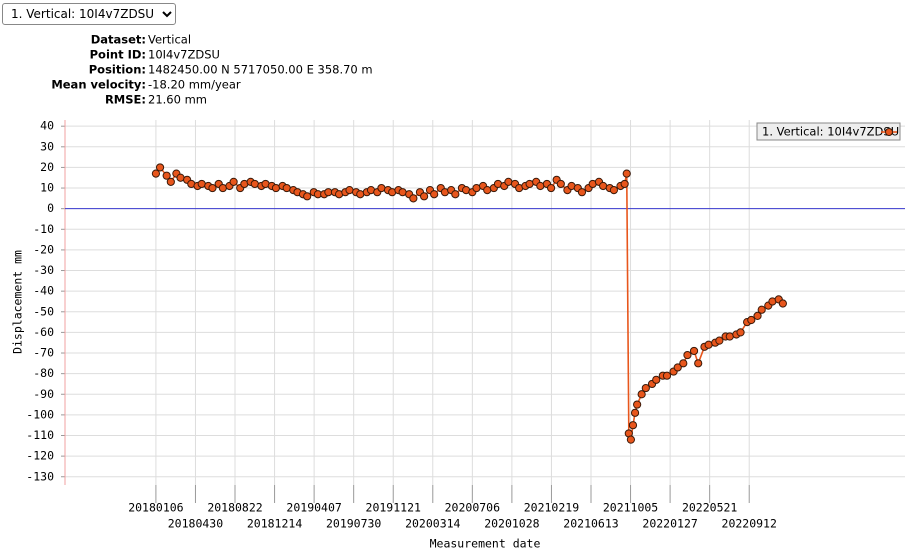 Image resolution: width=910 pixels, height=551 pixels. Describe the element at coordinates (485, 544) in the screenshot. I see `x-axis-label: Measurement date` at that location.